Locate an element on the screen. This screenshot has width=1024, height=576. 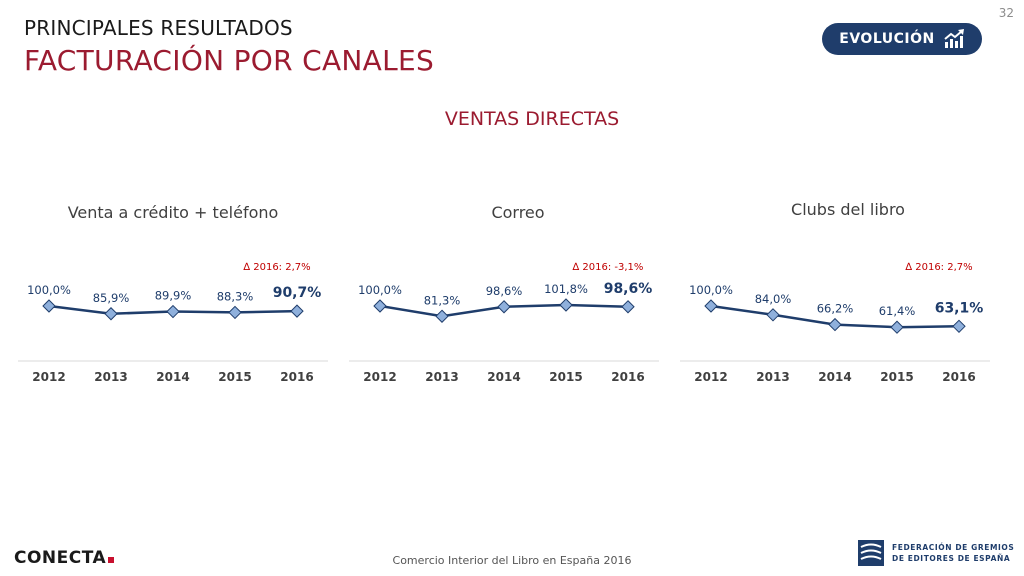
data-label-2015: 101,8% is located at coordinates (566, 289).